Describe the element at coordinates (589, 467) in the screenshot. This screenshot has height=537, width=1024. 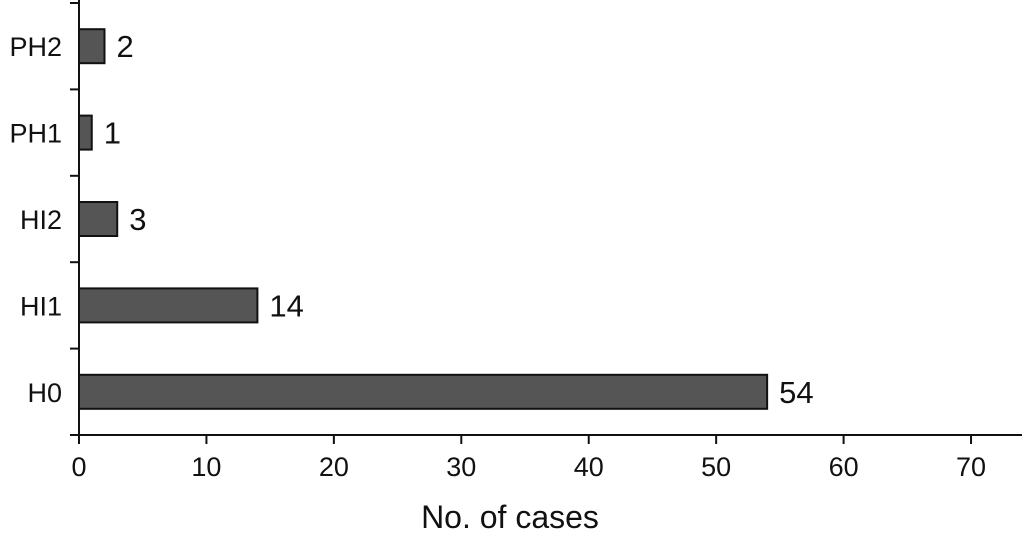
I see `x-tick-label: 40` at that location.